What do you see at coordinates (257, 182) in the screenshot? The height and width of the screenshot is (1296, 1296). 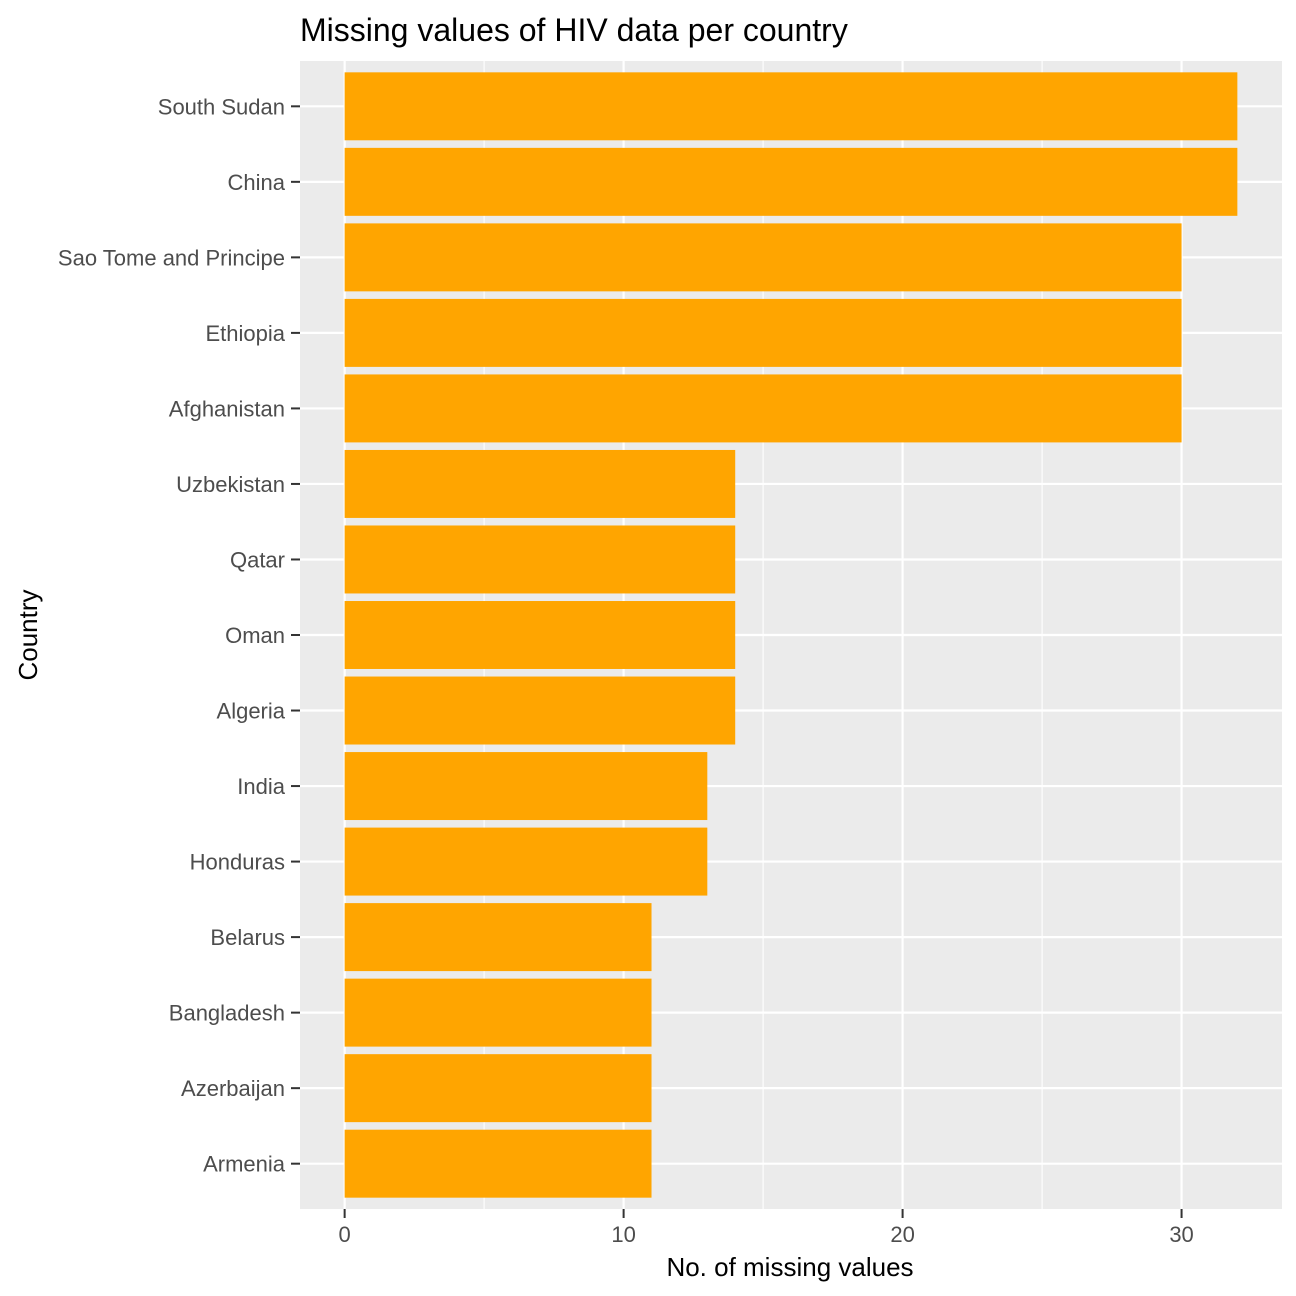 I see `y-tick-label: China` at bounding box center [257, 182].